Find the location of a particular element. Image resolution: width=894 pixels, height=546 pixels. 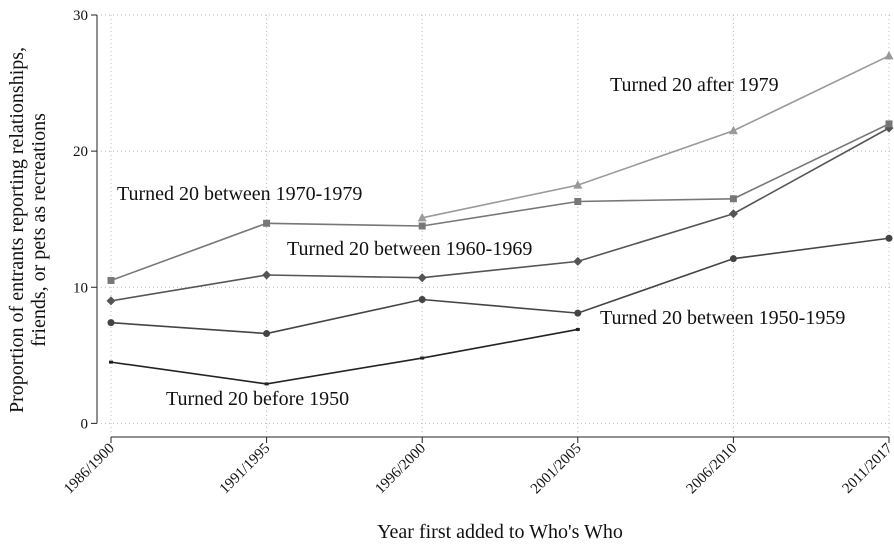

x-tick-label: 2006/2010 is located at coordinates (712, 469).